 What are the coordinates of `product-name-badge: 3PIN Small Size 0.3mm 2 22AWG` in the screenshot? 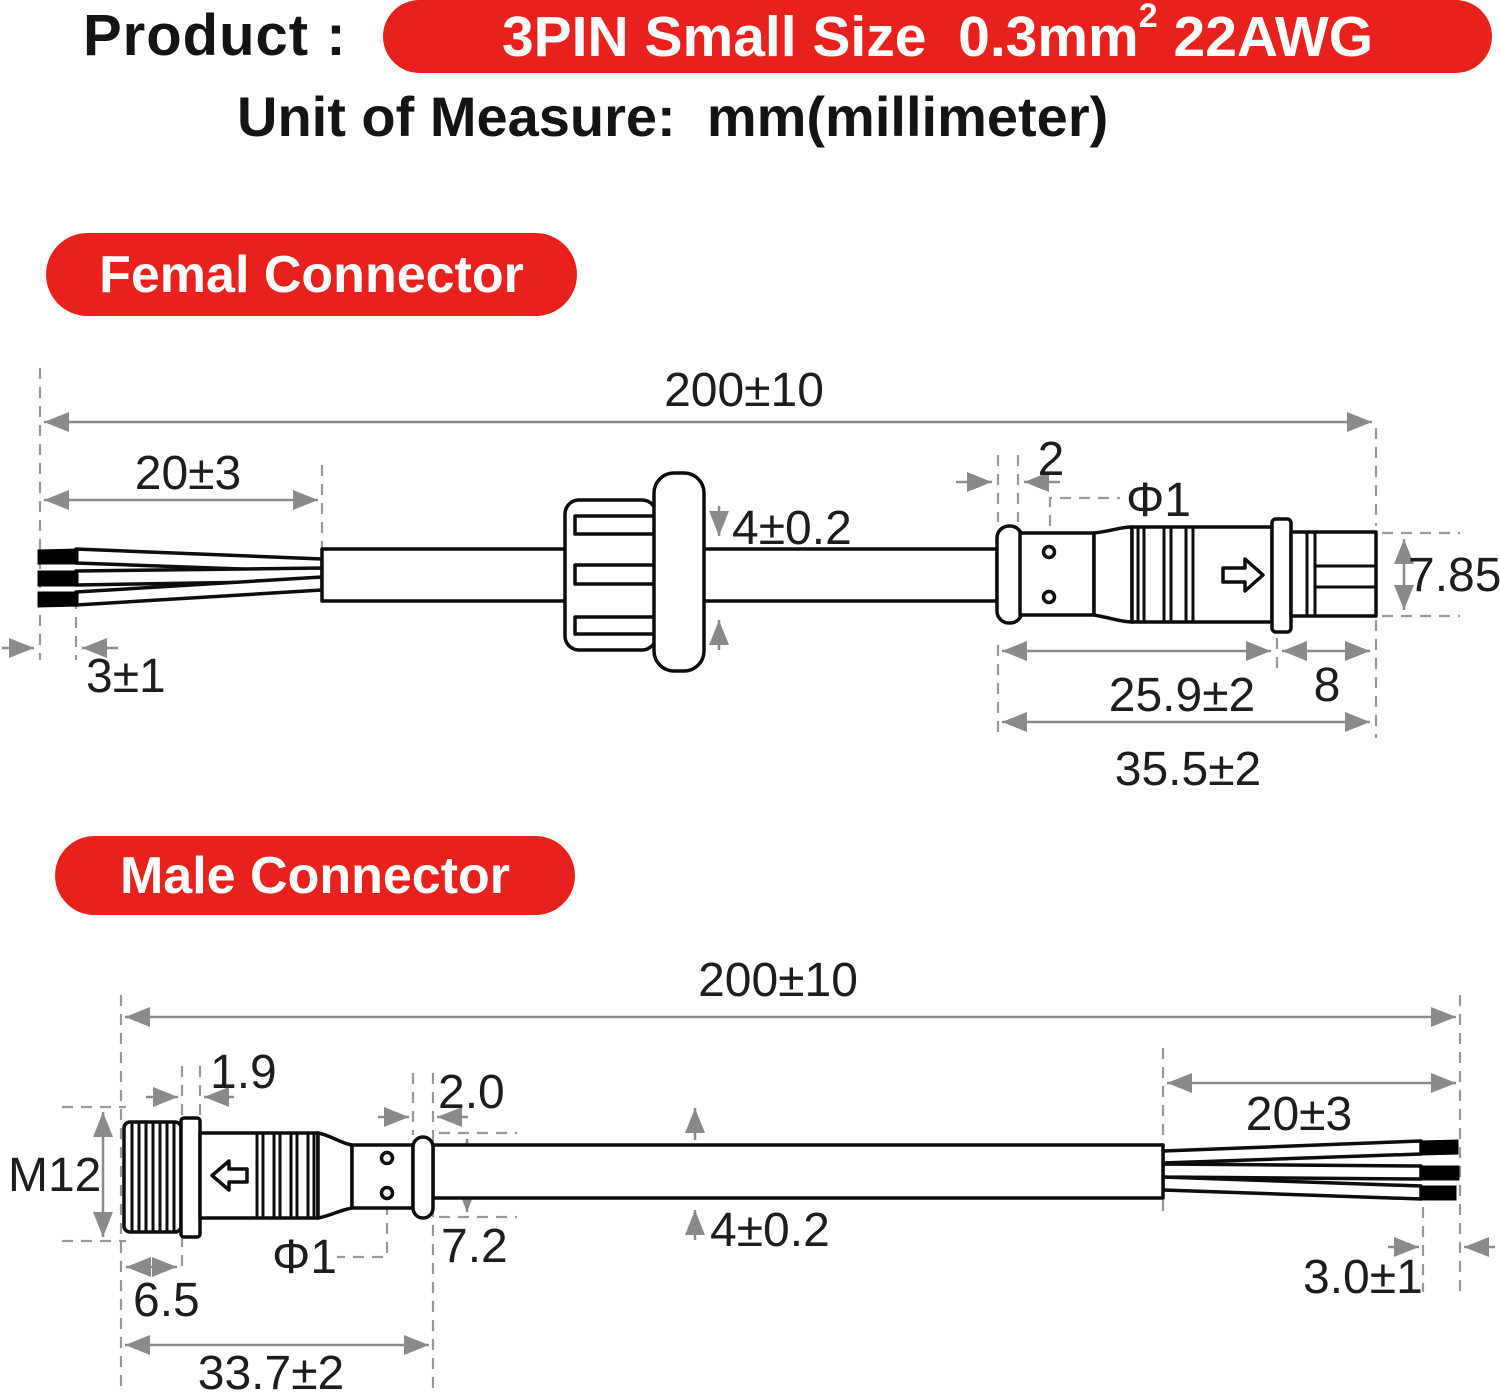 It's located at (937, 36).